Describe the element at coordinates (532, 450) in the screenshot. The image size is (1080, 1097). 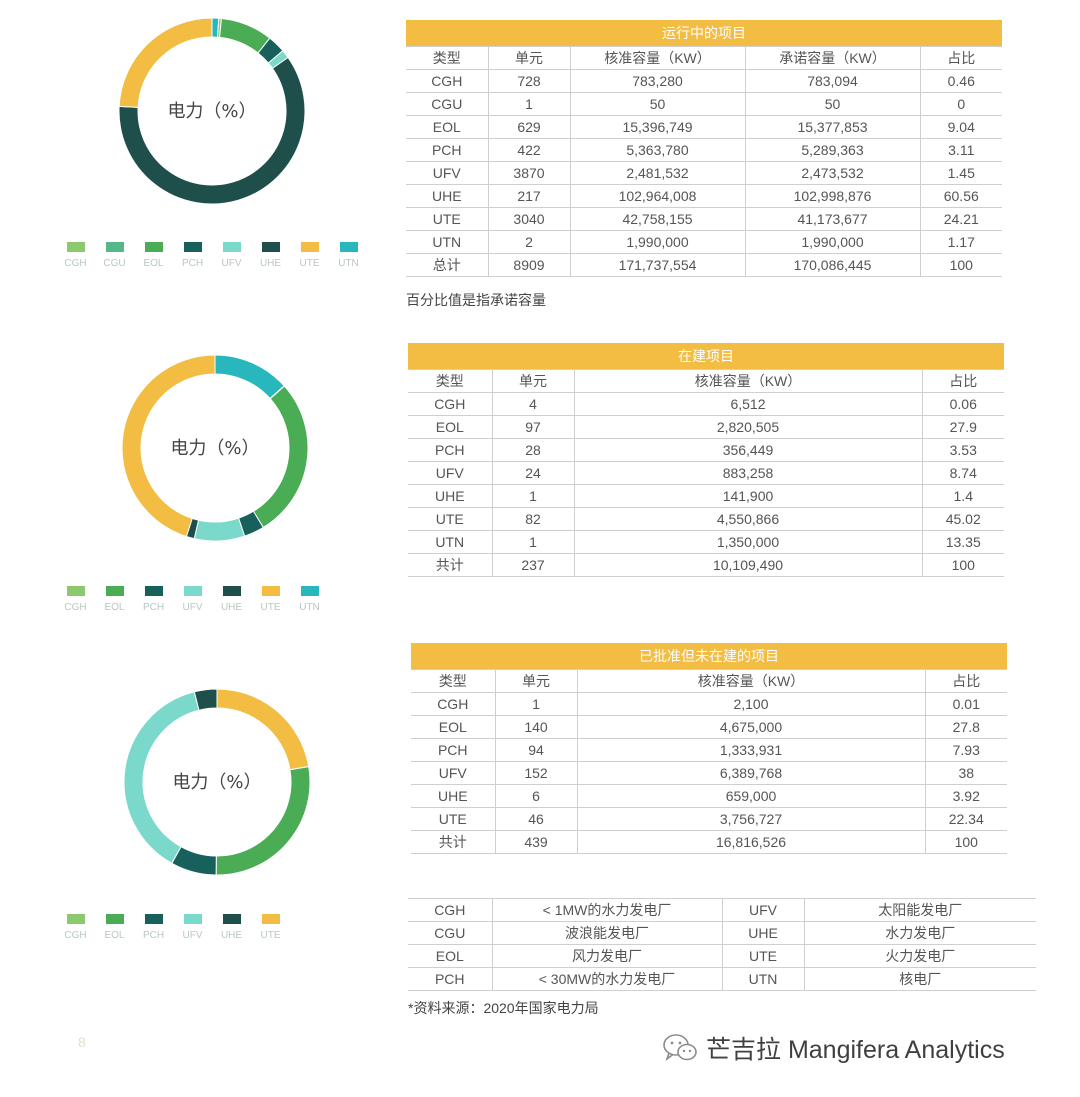
I see `table-cell: 28` at that location.